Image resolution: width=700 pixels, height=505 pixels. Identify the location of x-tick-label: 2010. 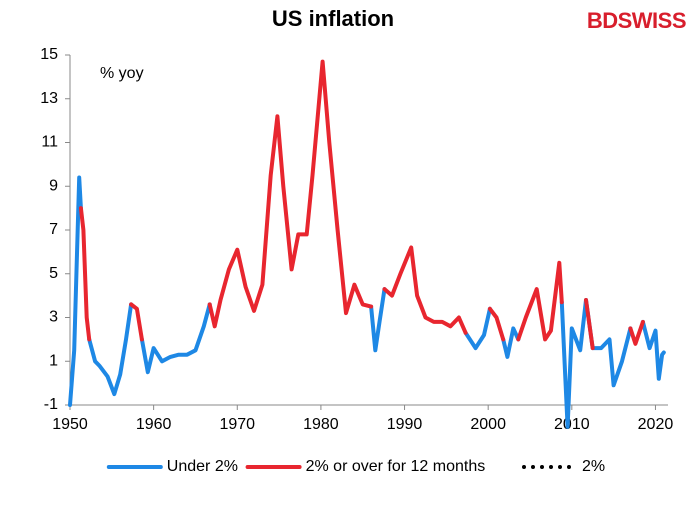
(572, 424).